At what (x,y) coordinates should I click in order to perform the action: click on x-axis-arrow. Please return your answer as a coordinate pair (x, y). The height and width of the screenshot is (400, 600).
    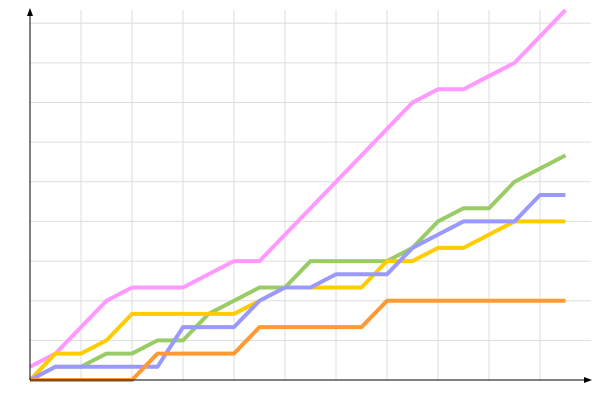
    Looking at the image, I should click on (588, 380).